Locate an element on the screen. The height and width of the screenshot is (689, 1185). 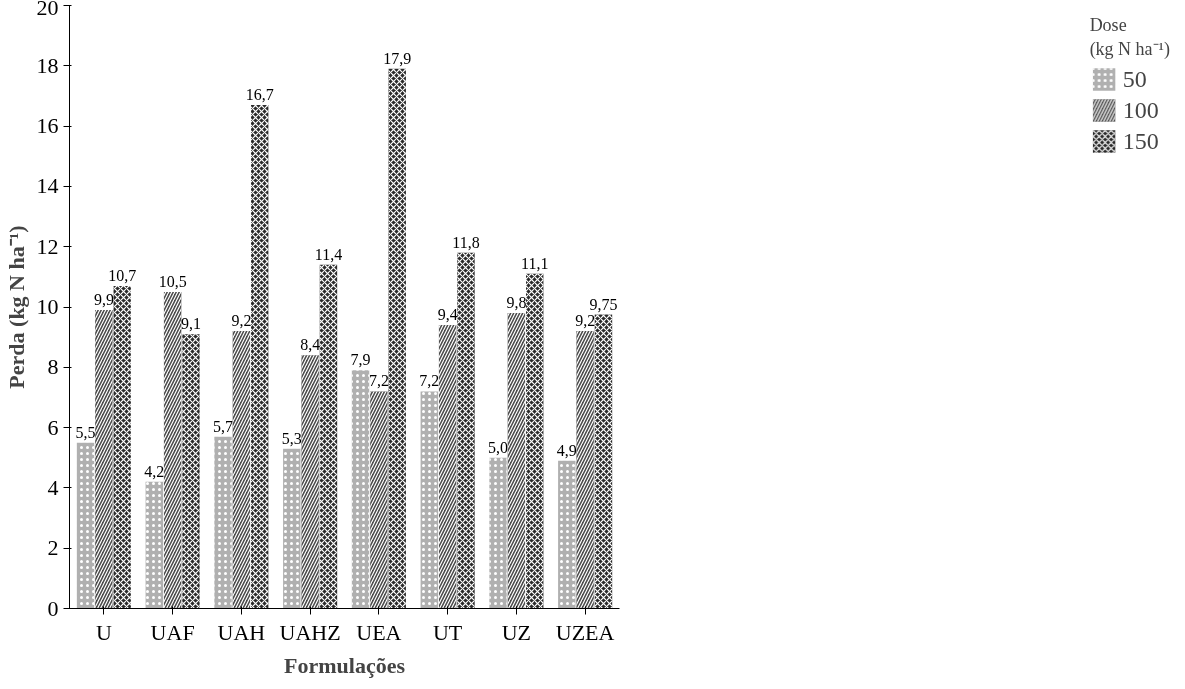
y-tick-label: 4 is located at coordinates (53, 487).